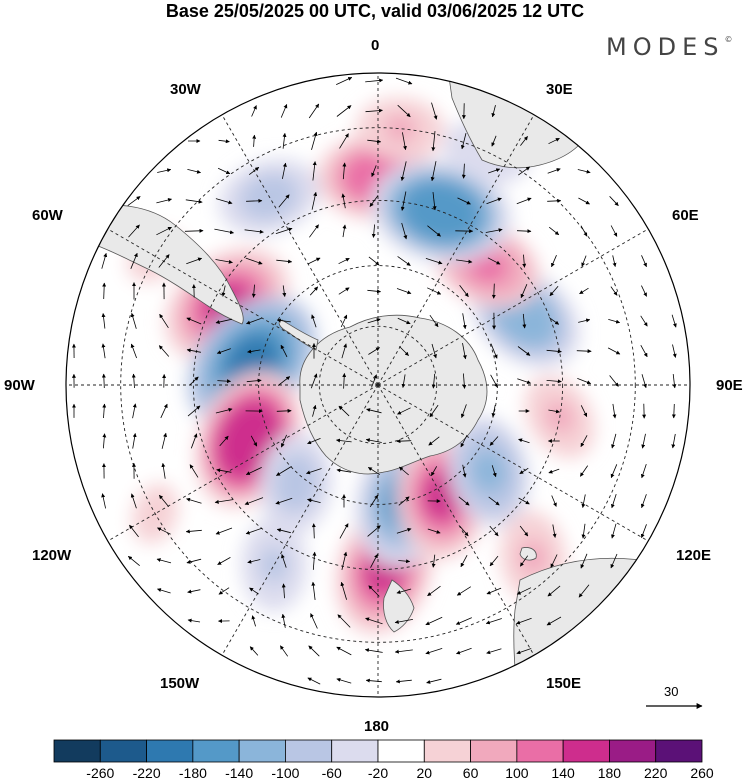 This screenshot has height=783, width=750. I want to click on colorbar-tick-label: -180, so click(192, 773).